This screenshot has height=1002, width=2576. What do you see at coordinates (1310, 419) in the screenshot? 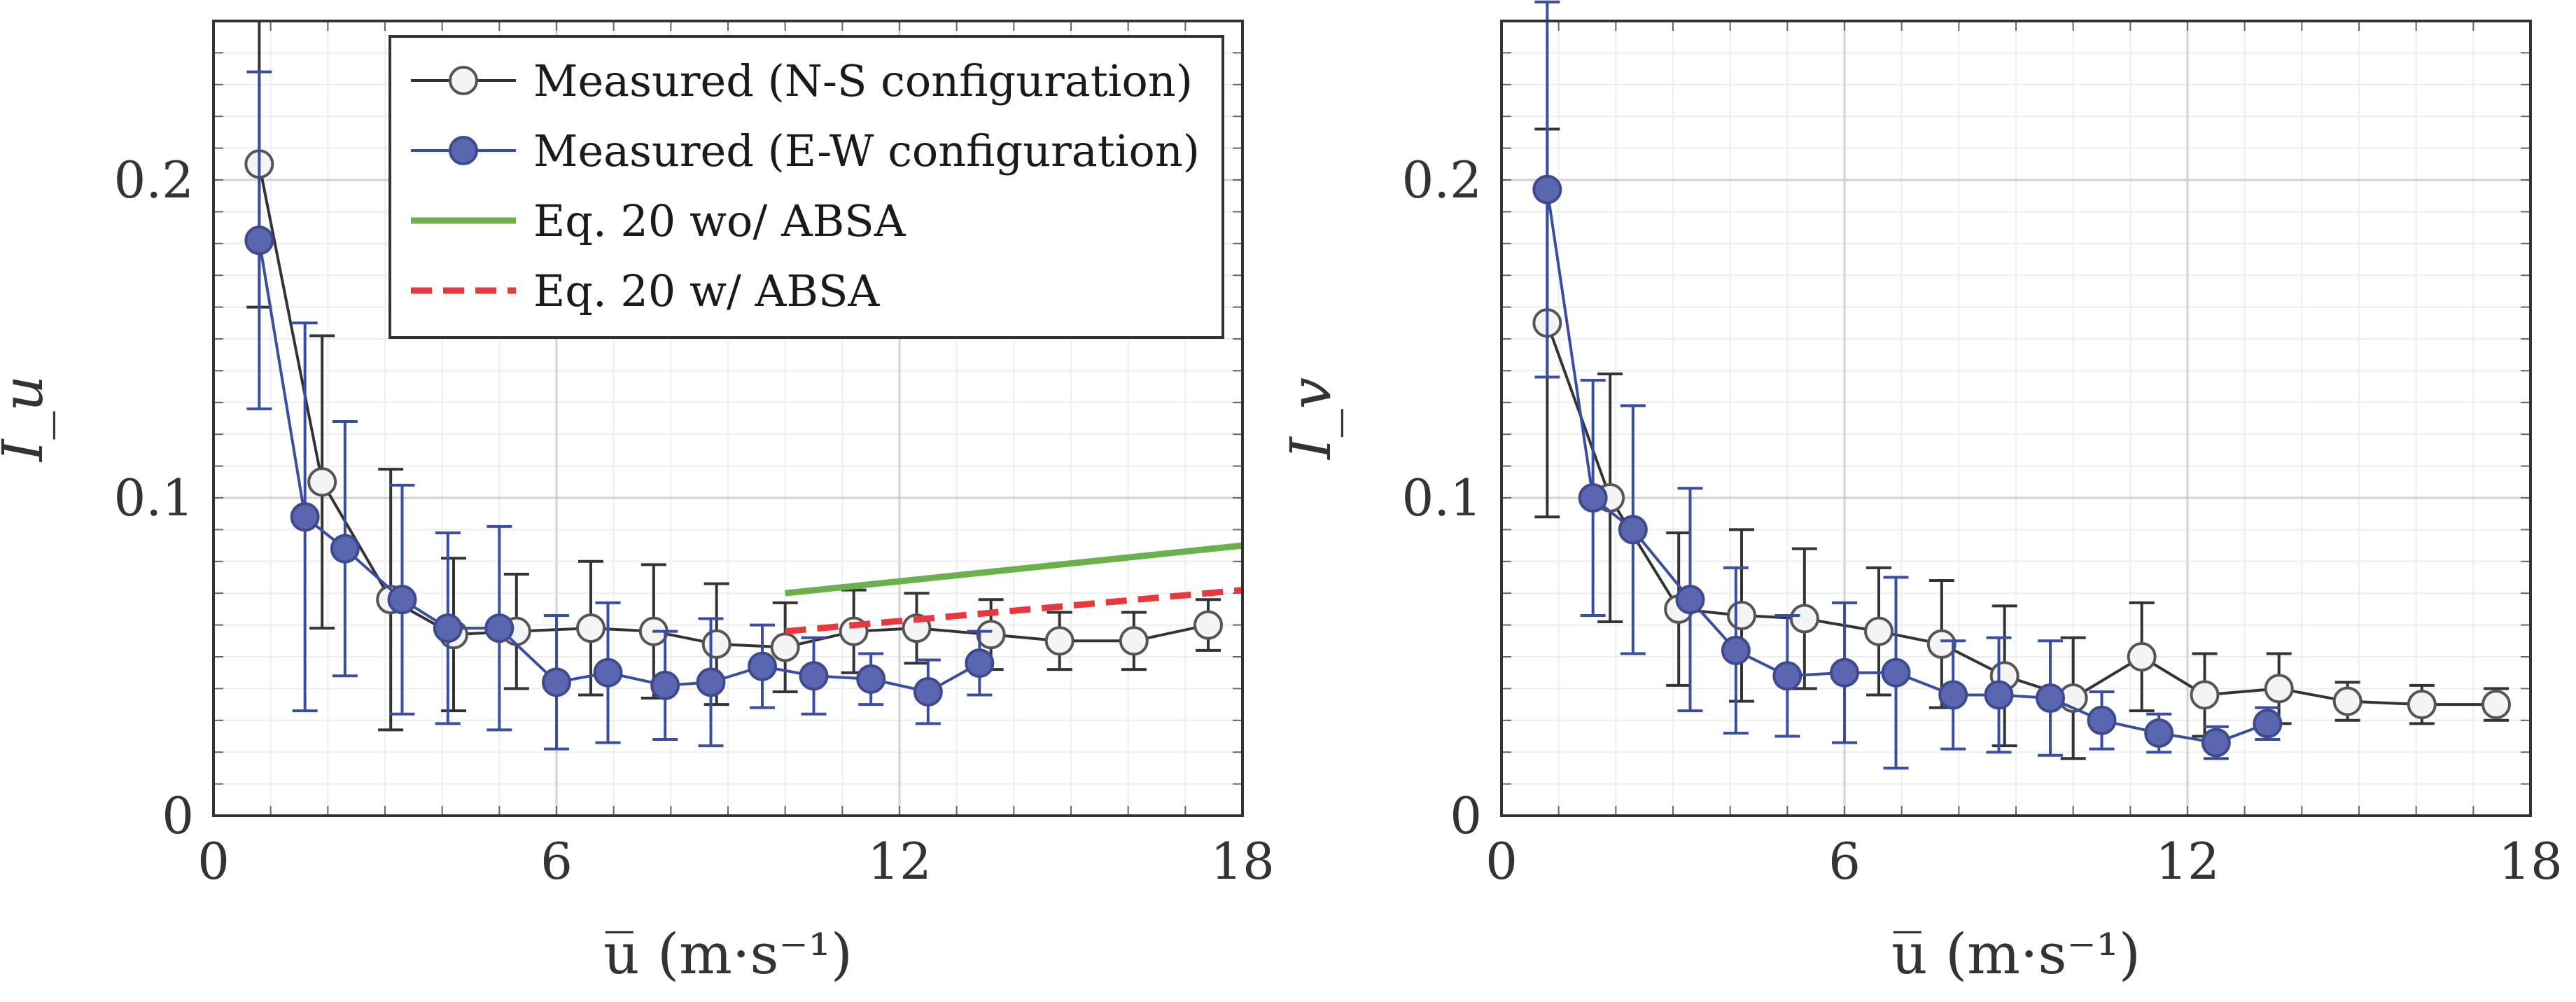
I see `y-axis-title: I_v` at bounding box center [1310, 419].